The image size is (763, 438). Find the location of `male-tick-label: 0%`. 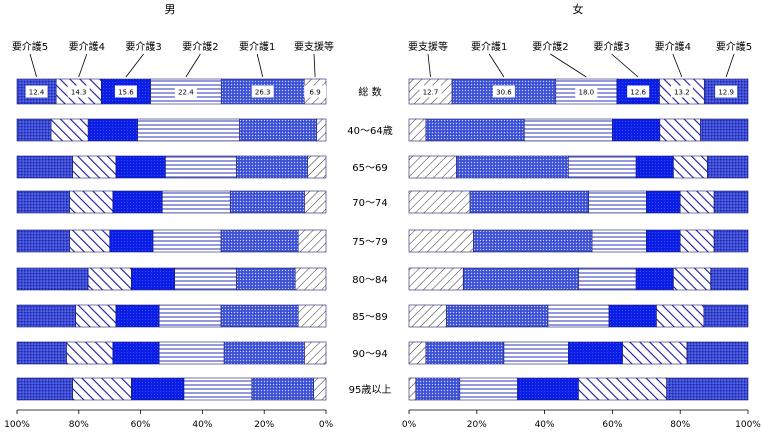

male-tick-label: 0% is located at coordinates (326, 425).